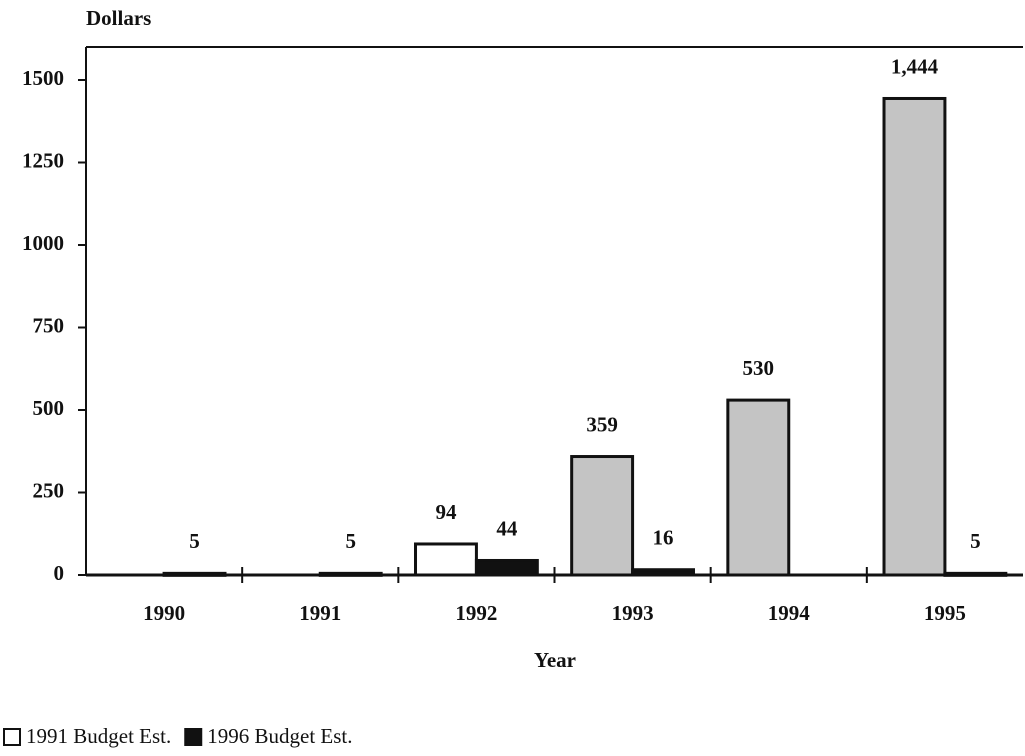 This screenshot has width=1025, height=756. I want to click on data-label: 1,444, so click(915, 66).